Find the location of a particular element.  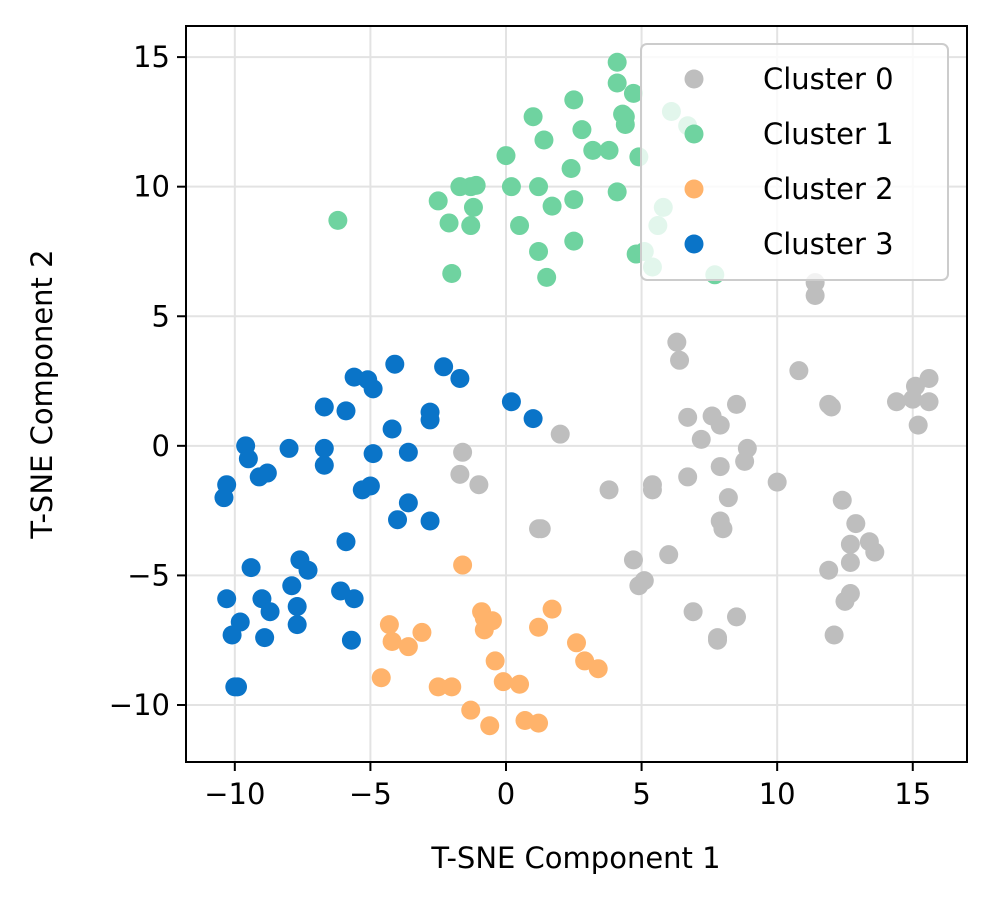

legend-box is located at coordinates (794, 162).